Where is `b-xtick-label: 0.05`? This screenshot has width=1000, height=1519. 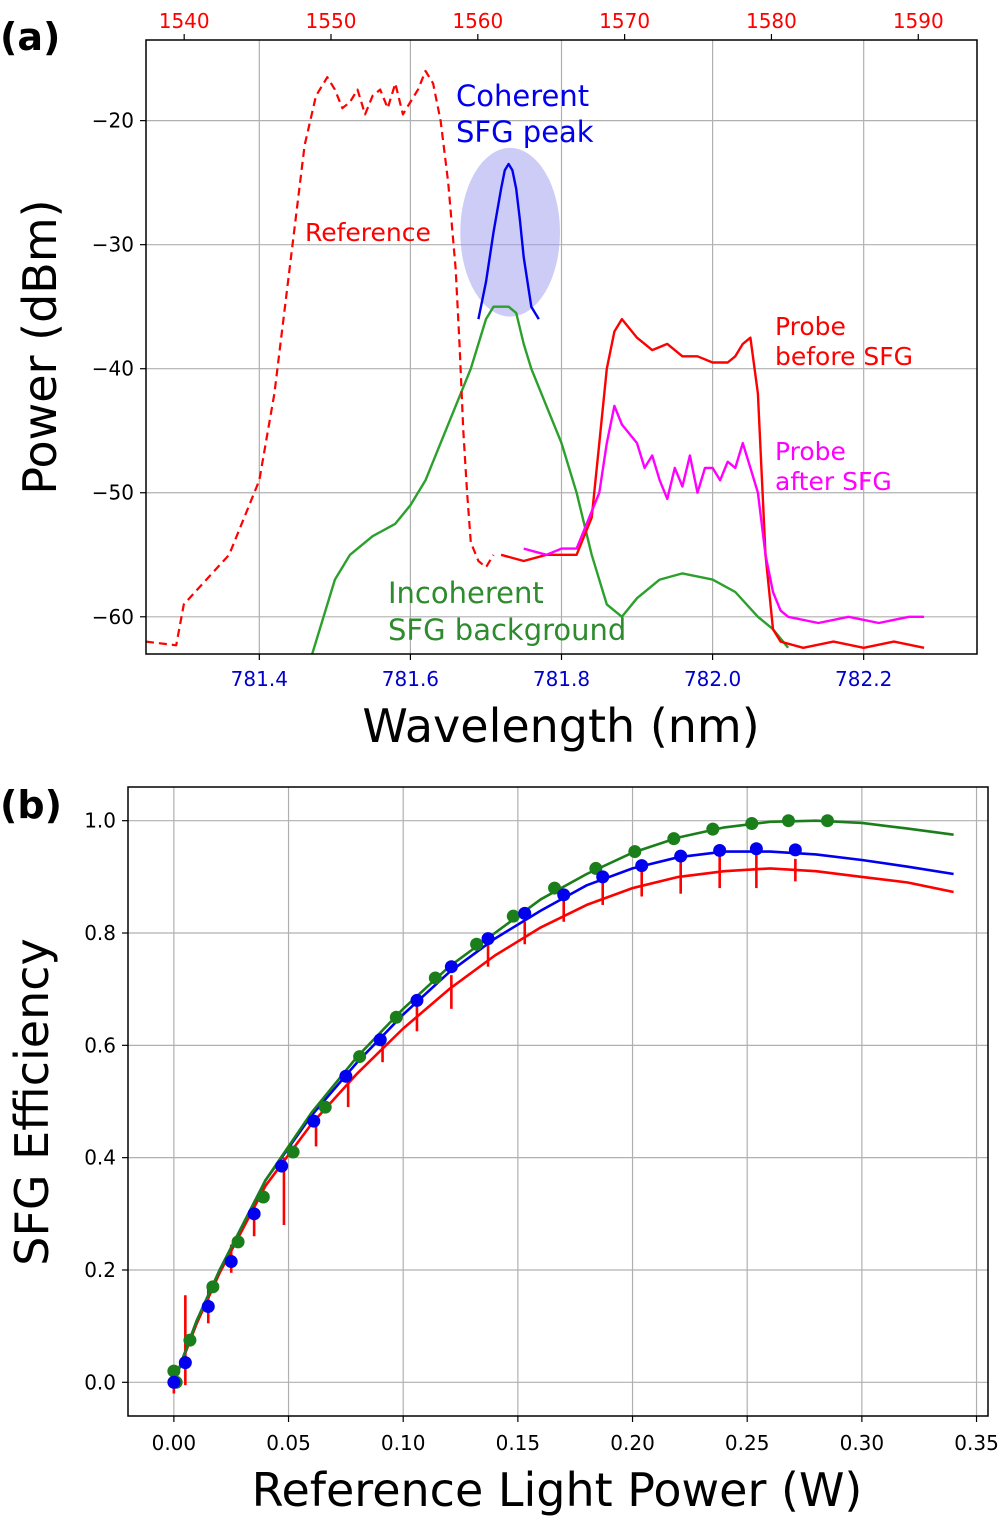 b-xtick-label: 0.05 is located at coordinates (288, 1443).